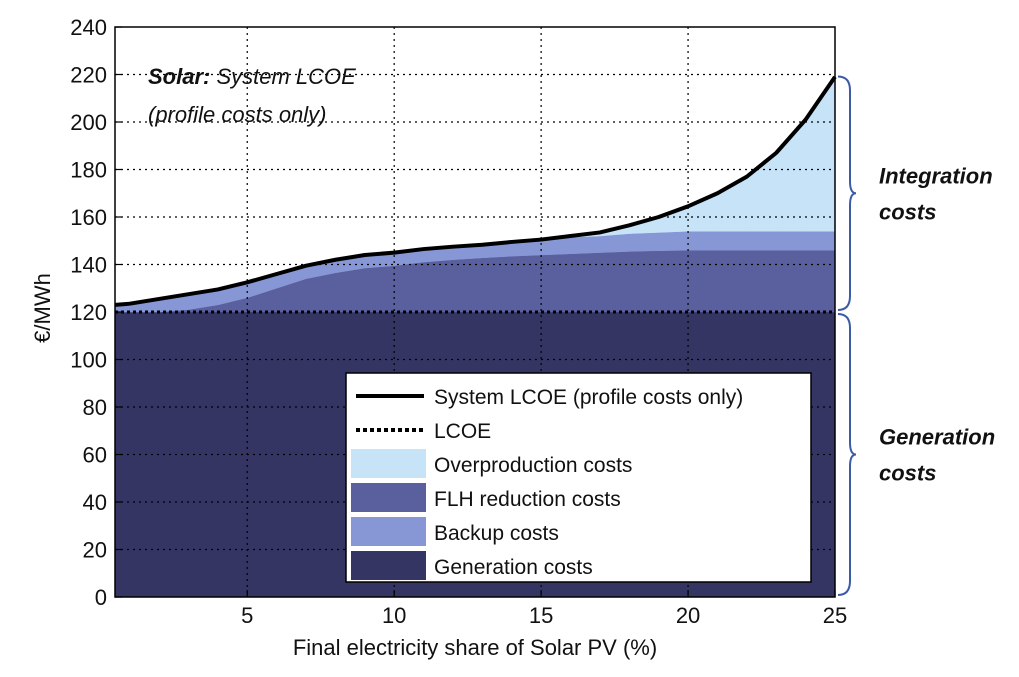  I want to click on y-axis-label: €/MWh, so click(42, 308).